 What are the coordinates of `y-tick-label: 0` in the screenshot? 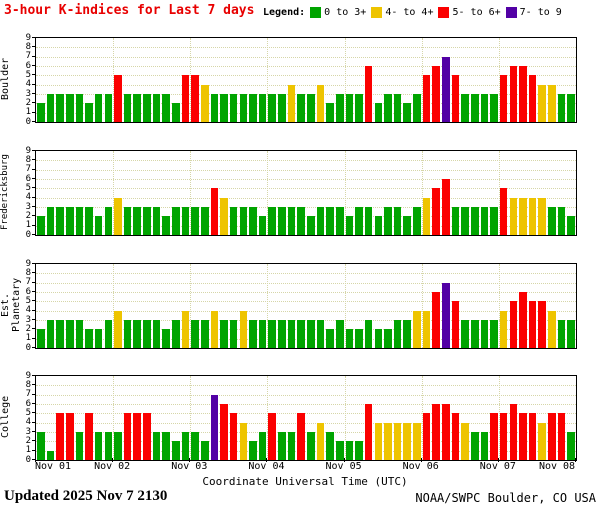 It's located at (28, 459).